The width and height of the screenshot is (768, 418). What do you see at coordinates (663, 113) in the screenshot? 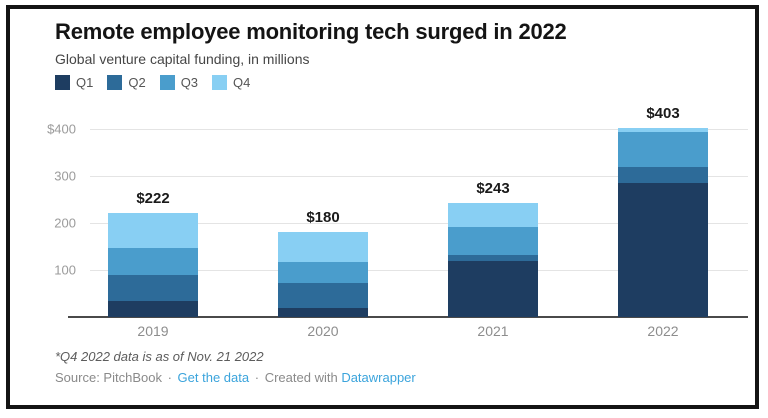
I see `bar-total-label-2022: $403` at bounding box center [663, 113].